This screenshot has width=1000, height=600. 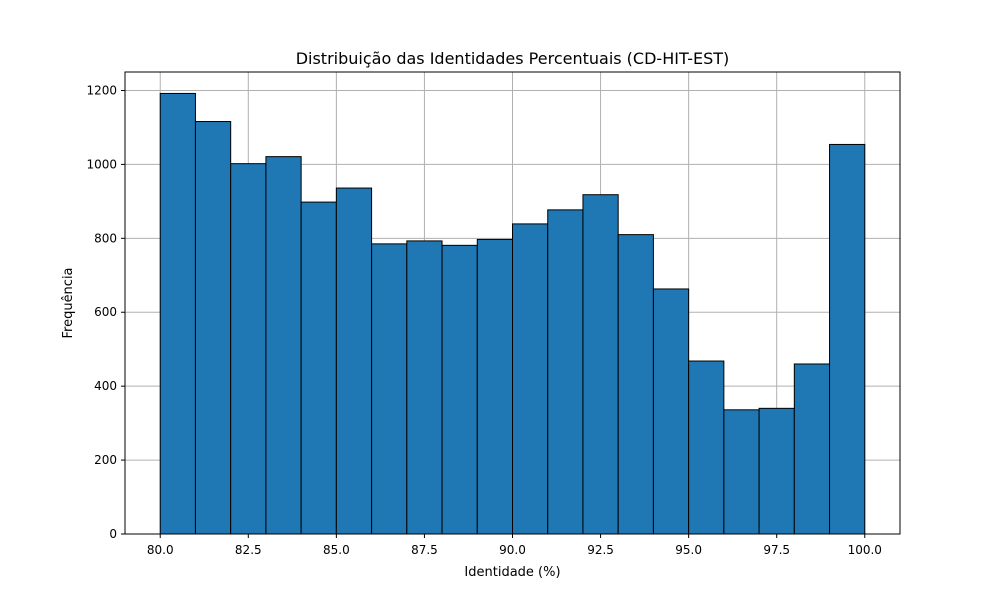 I want to click on x-tick-label: 100.0, so click(x=865, y=550).